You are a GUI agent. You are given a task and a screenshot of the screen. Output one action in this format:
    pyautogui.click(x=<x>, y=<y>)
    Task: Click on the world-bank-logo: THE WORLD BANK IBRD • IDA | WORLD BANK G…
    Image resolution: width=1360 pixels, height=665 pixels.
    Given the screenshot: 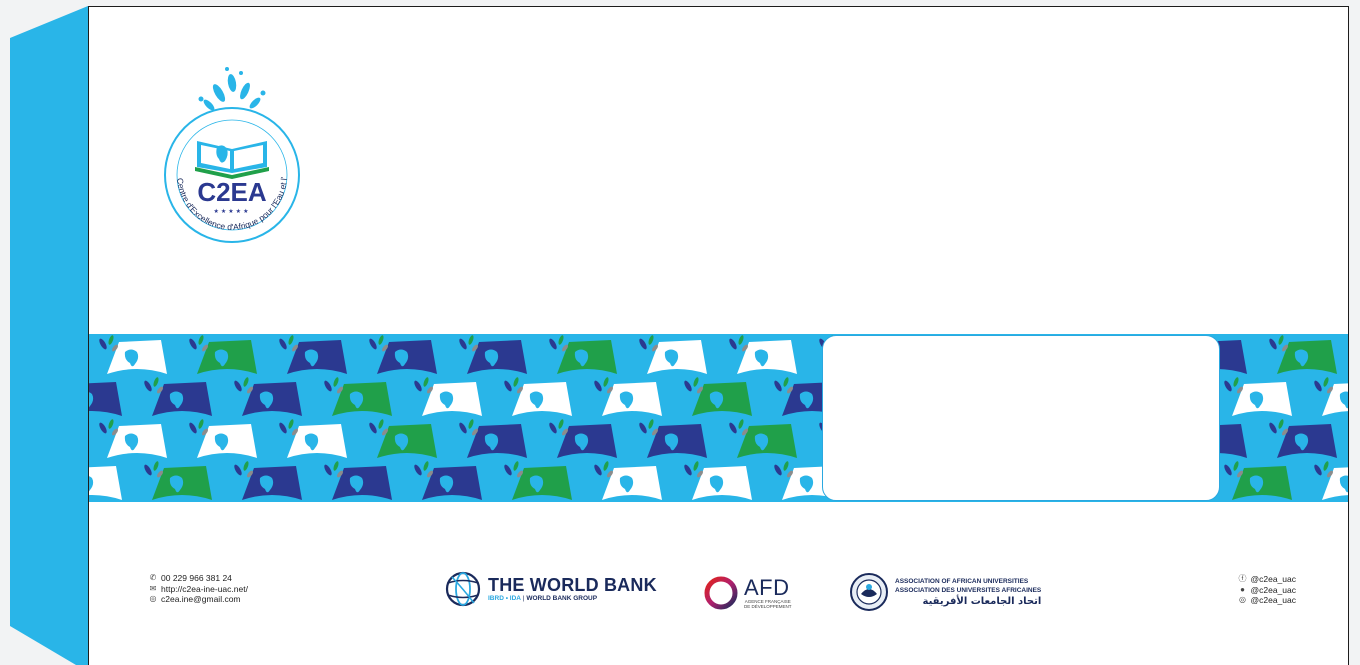 What is the action you would take?
    pyautogui.click(x=550, y=589)
    